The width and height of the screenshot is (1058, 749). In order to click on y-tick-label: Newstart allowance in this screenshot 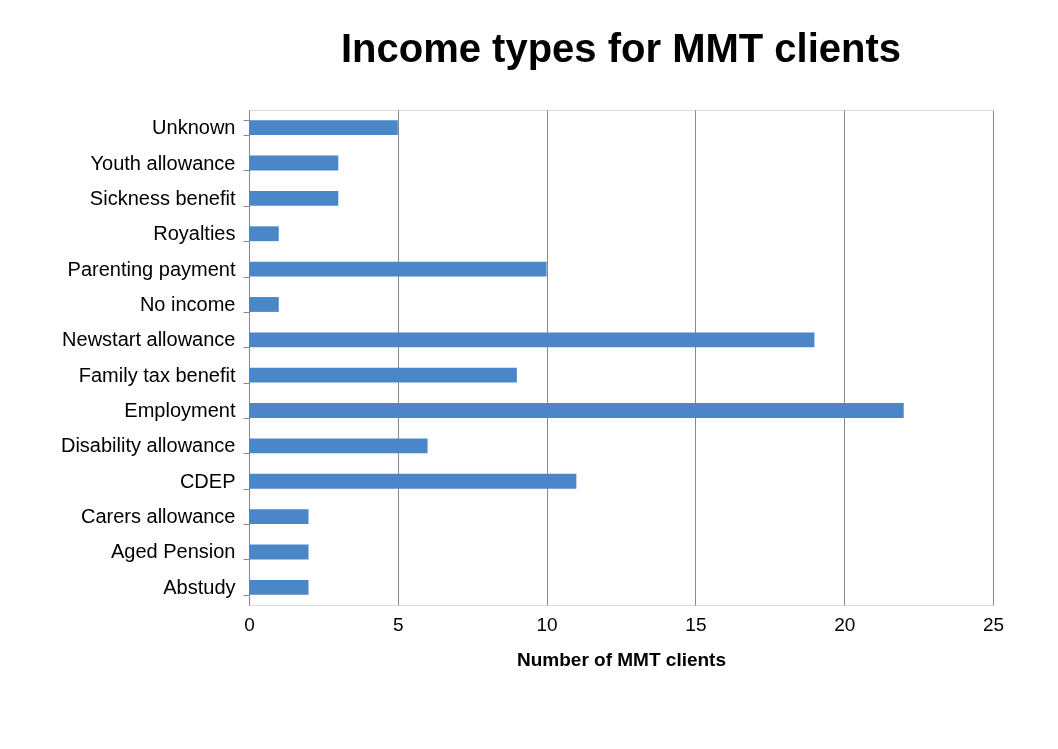, I will do `click(149, 339)`.